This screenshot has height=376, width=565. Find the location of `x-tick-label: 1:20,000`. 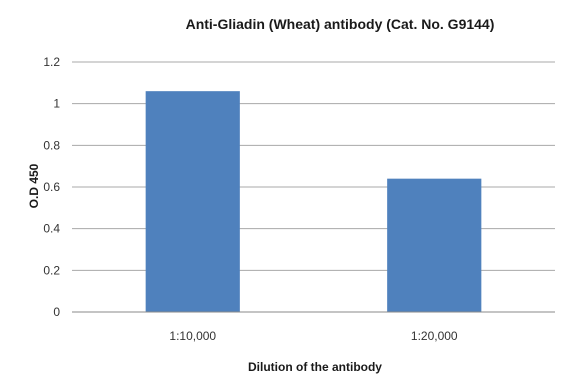

x-tick-label: 1:20,000 is located at coordinates (434, 336).